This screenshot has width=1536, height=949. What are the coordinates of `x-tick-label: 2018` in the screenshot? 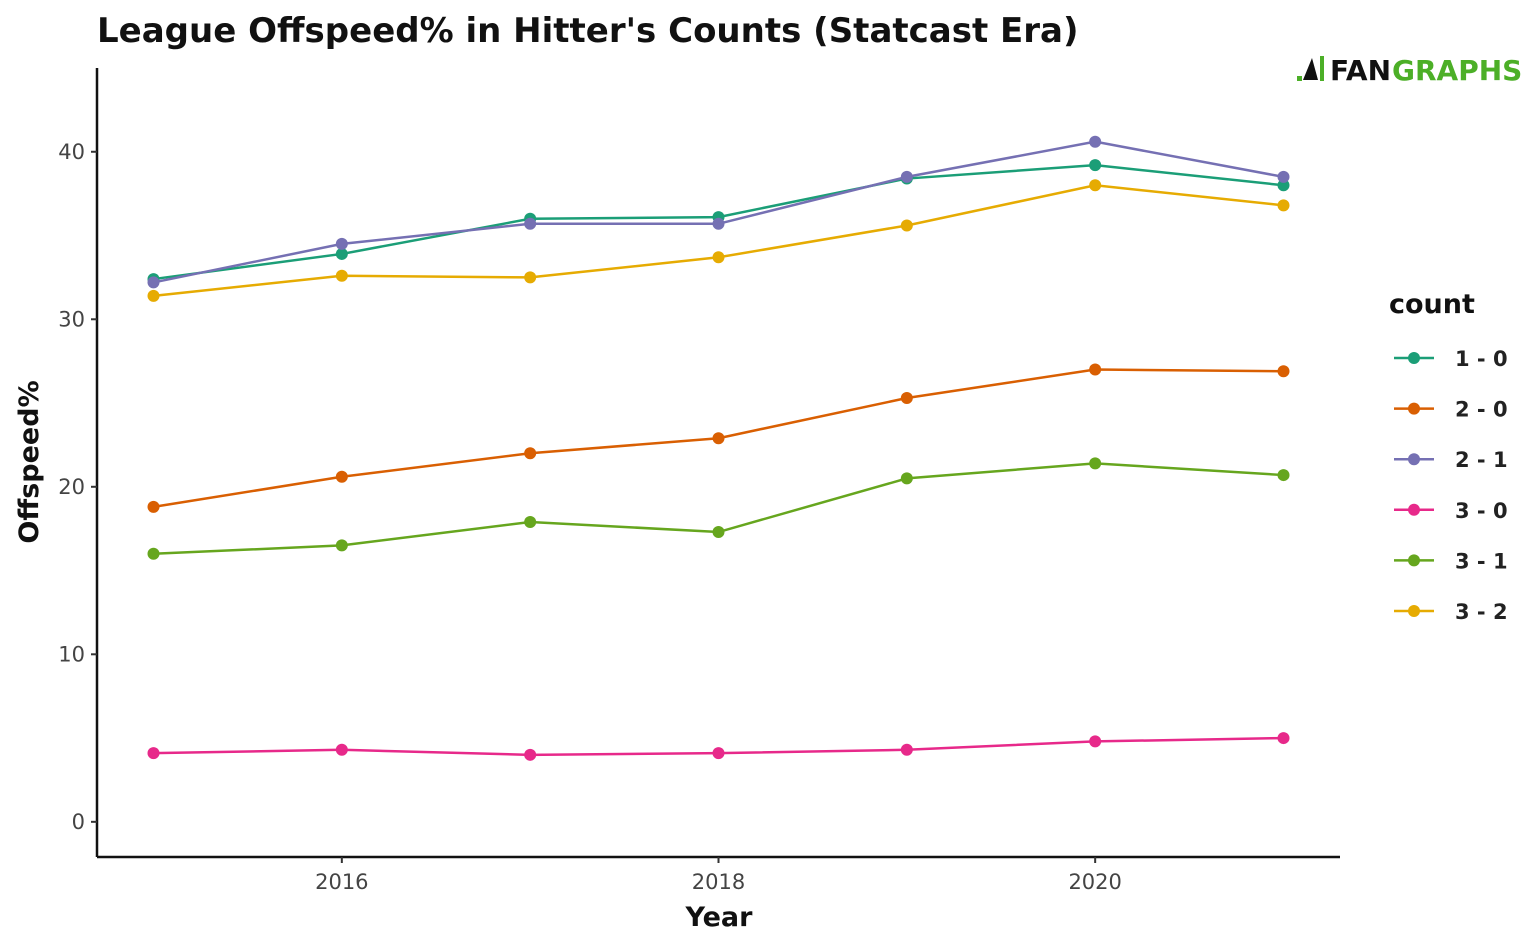 It's located at (718, 882).